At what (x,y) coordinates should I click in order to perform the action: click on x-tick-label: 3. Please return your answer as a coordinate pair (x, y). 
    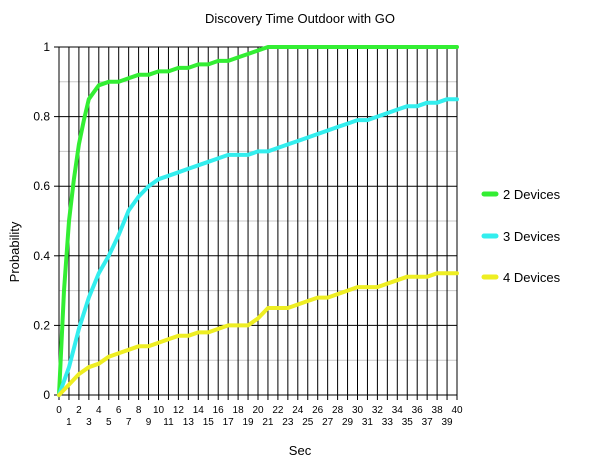
    Looking at the image, I should click on (89, 422).